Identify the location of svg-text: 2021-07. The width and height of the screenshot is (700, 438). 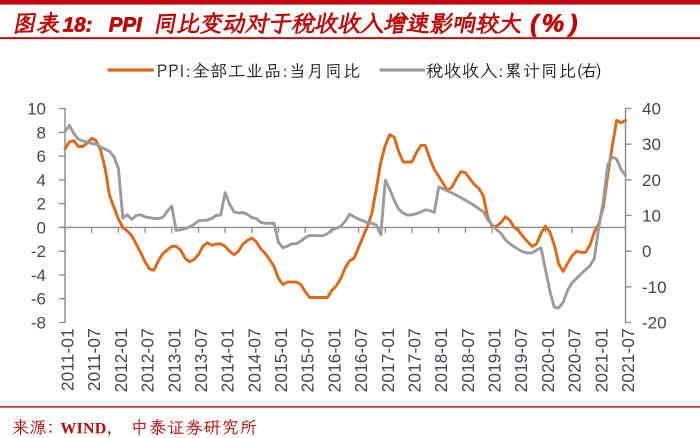
(628, 360).